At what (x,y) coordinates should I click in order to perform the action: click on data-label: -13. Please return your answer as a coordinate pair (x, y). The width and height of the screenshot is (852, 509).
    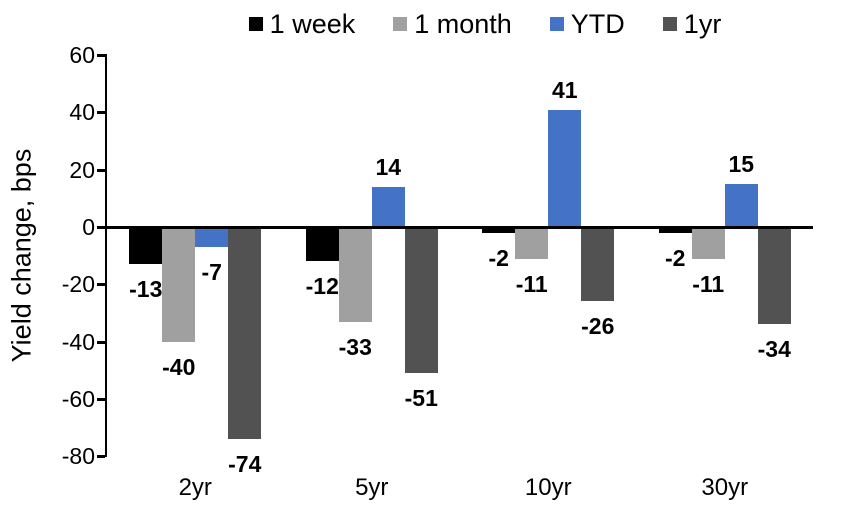
    Looking at the image, I should click on (146, 289).